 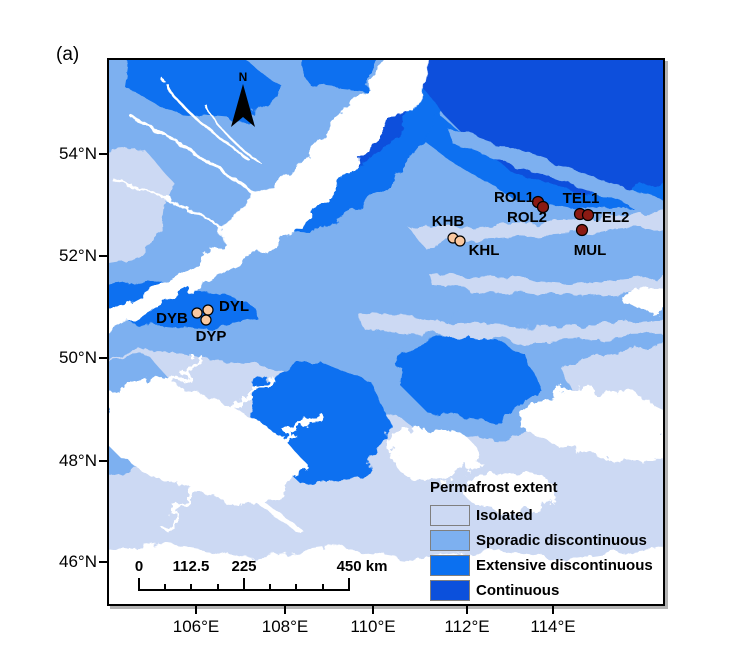 What do you see at coordinates (581, 198) in the screenshot?
I see `site-label: TEL1` at bounding box center [581, 198].